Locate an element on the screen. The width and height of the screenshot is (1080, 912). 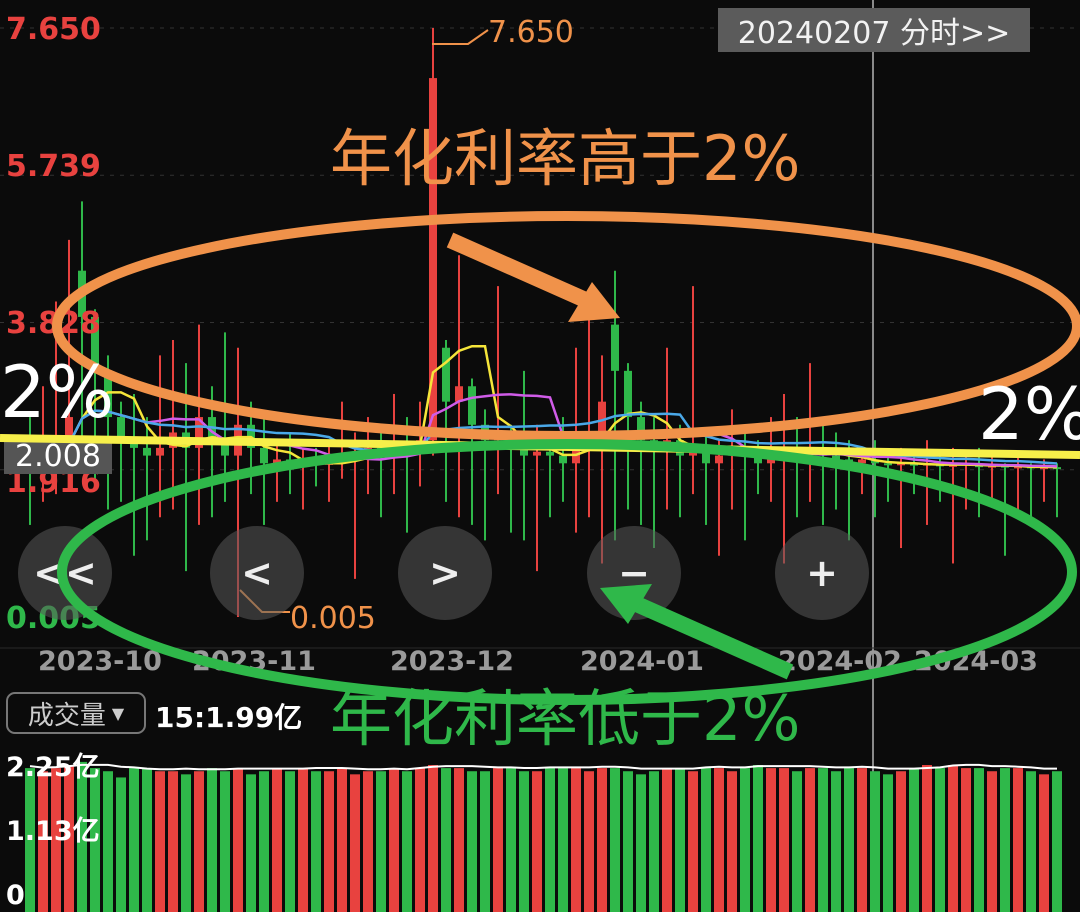
below-annotation: 年化利率低于2% is located at coordinates (565, 718).